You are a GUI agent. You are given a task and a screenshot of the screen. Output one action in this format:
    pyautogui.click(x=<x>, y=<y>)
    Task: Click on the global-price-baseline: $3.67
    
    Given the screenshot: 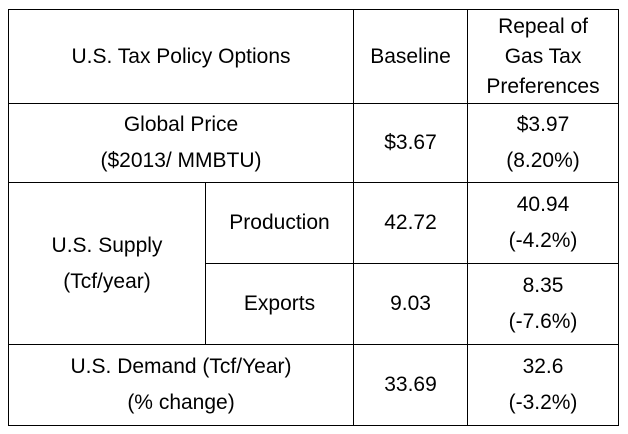 What is the action you would take?
    pyautogui.click(x=411, y=143)
    